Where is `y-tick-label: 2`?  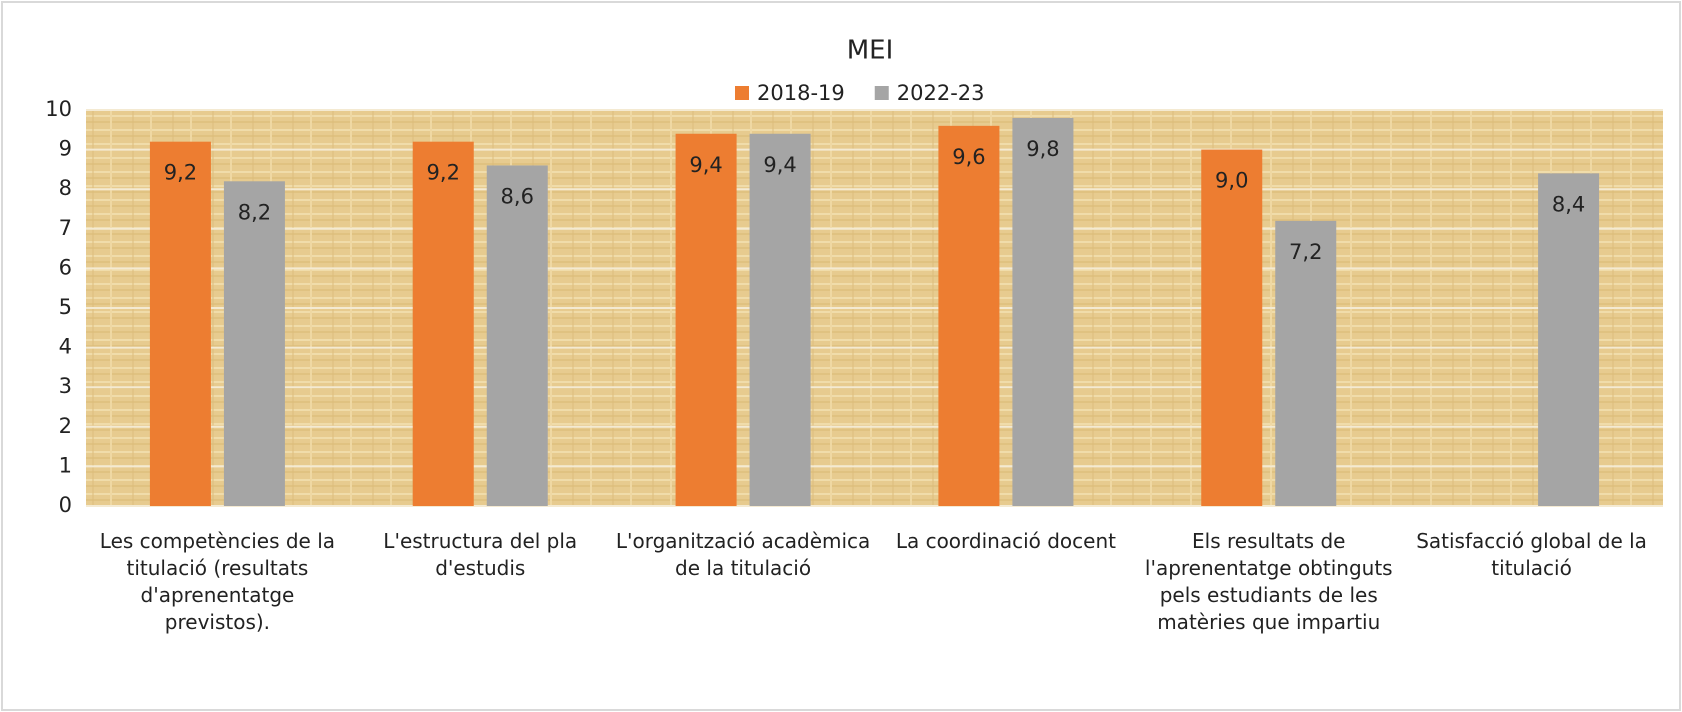
y-tick-label: 2 is located at coordinates (65, 426).